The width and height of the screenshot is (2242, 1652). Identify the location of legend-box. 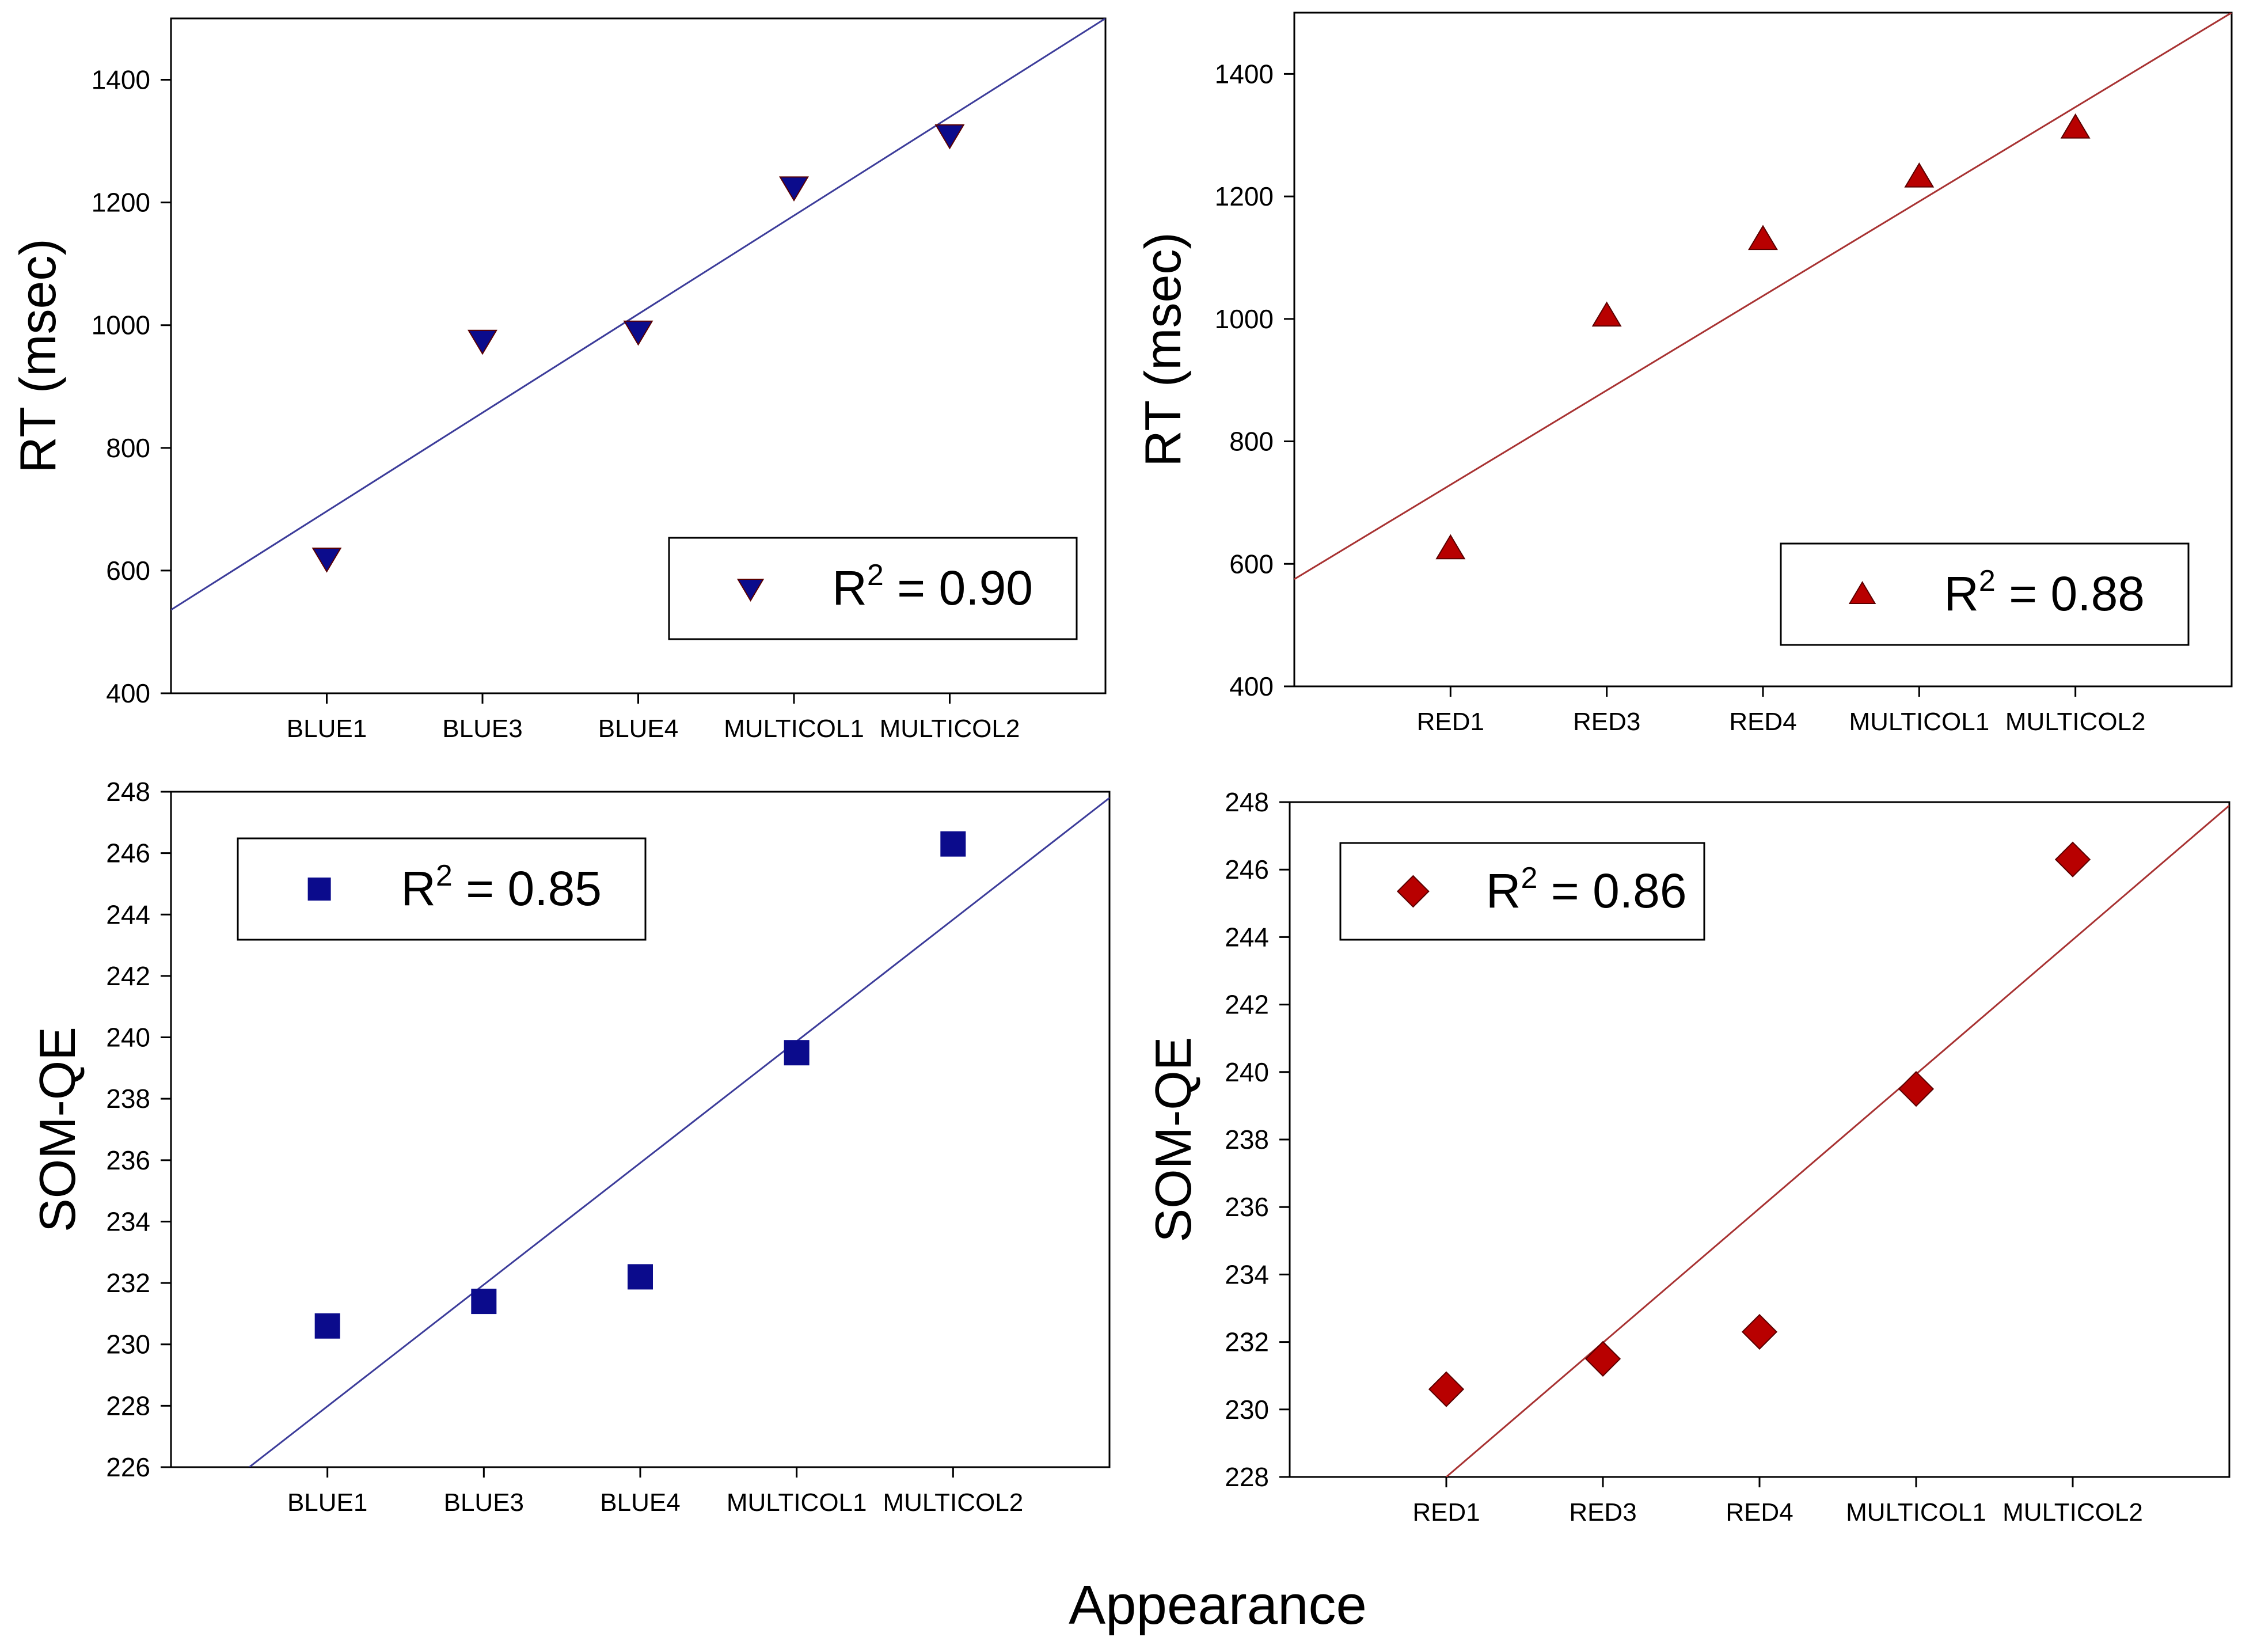
(442, 889).